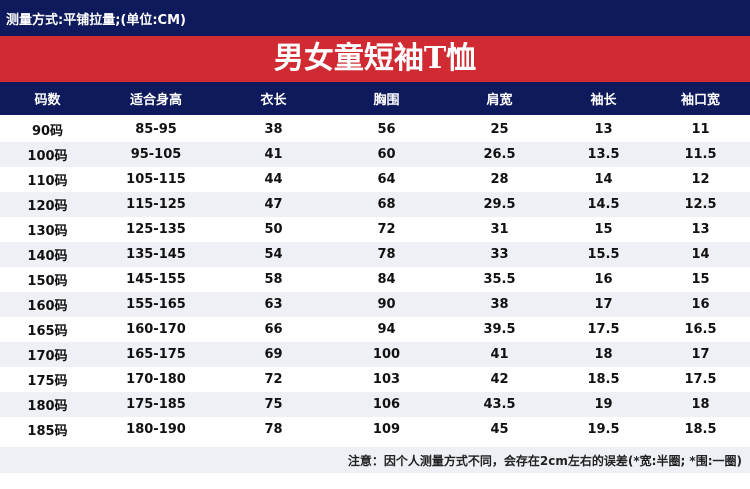 This screenshot has height=489, width=750. What do you see at coordinates (47, 154) in the screenshot?
I see `table-cell: 100码` at bounding box center [47, 154].